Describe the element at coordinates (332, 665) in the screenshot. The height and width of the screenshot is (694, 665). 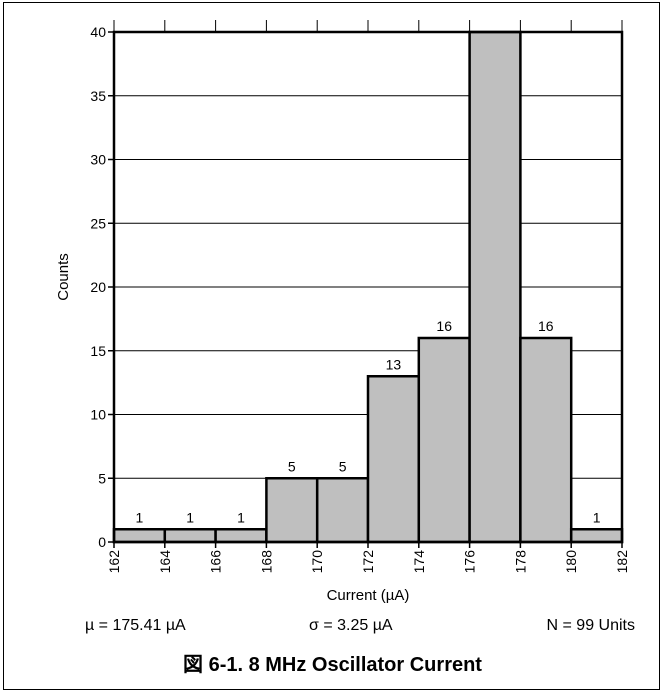
I see `figure-caption: 図 6-1. 8 MHz Oscillator Current` at that location.